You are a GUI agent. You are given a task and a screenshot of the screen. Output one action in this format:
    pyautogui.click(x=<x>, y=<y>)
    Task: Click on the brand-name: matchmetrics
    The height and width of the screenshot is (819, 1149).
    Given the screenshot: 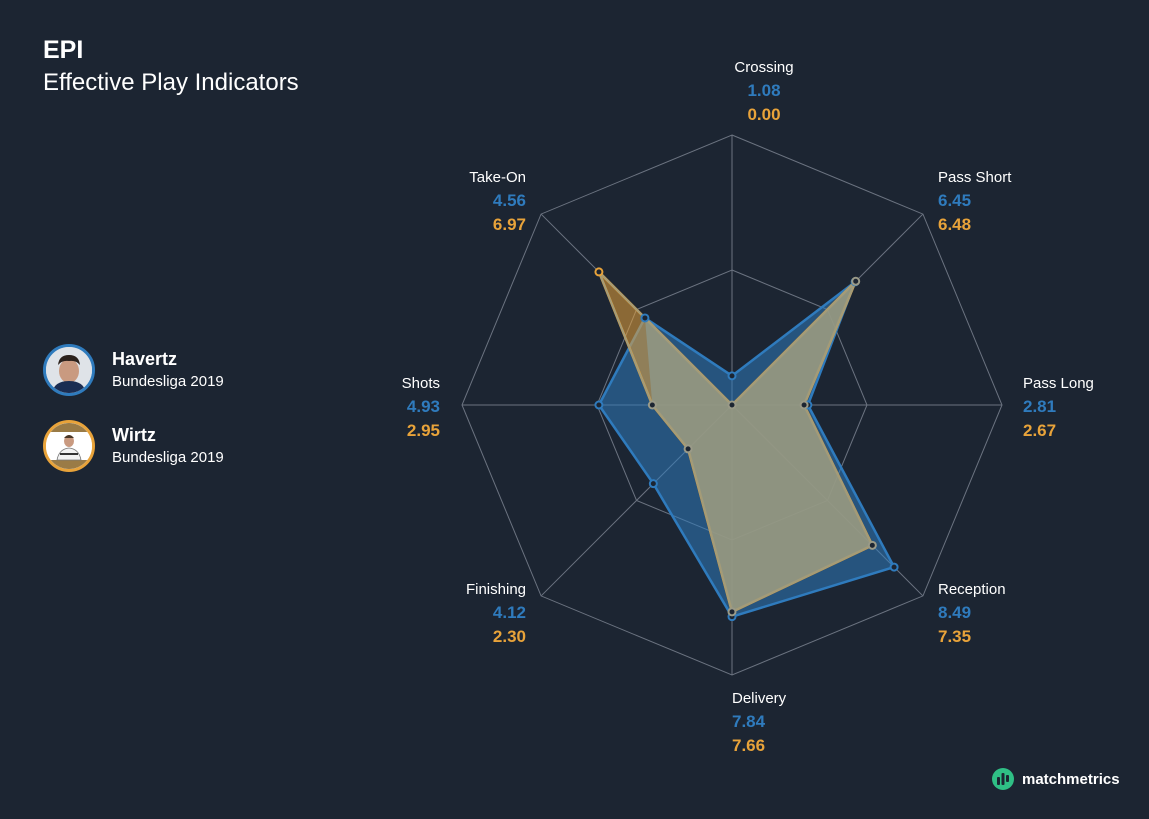 What is the action you would take?
    pyautogui.click(x=1071, y=779)
    